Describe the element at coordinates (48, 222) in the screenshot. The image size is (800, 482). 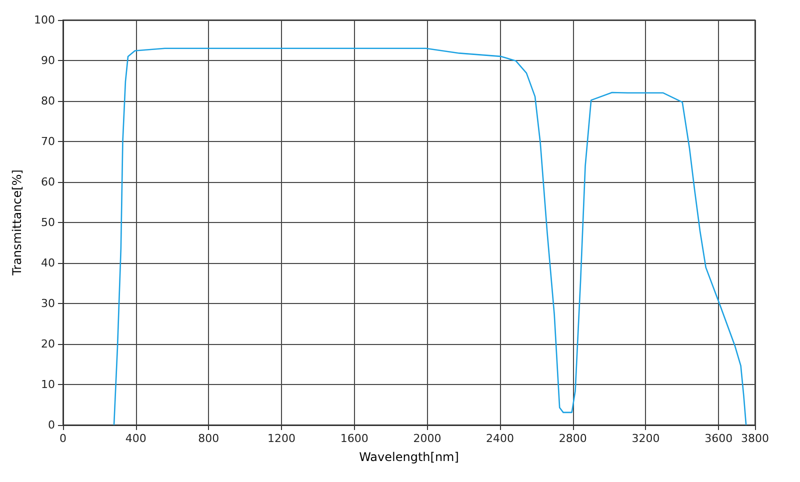
I see `y-tick-label: 50` at that location.